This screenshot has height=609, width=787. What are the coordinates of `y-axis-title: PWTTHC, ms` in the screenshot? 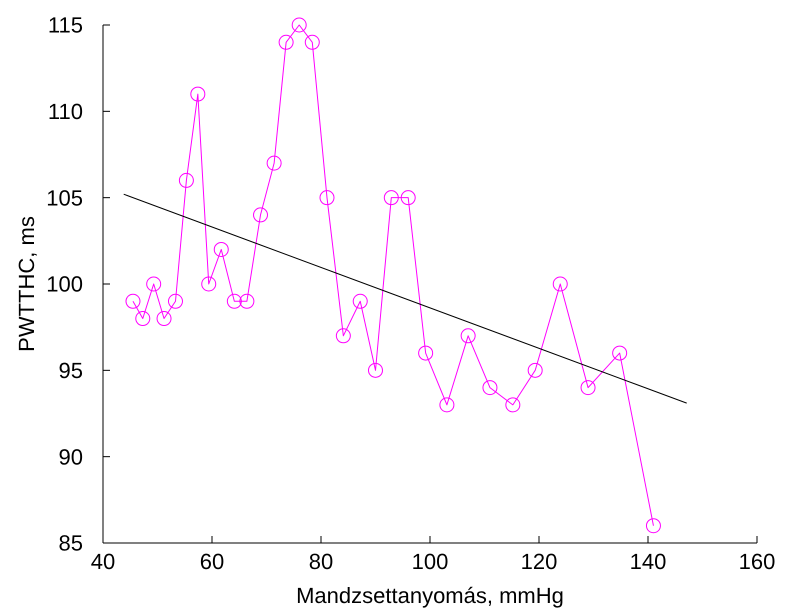 It's located at (26, 284).